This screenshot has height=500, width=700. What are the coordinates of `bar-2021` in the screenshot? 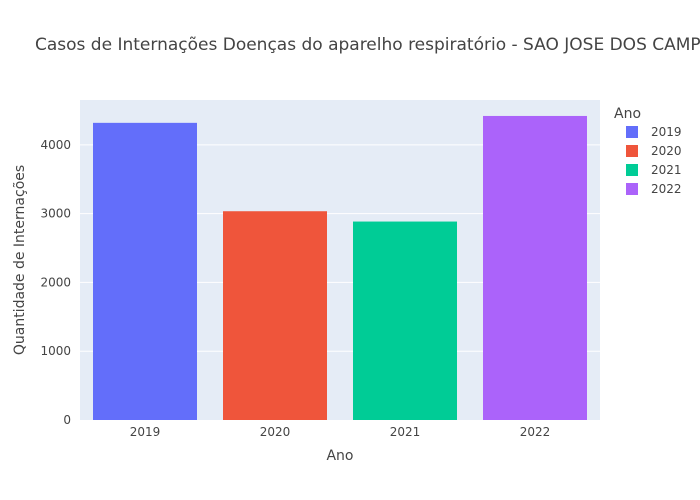 It's located at (405, 320).